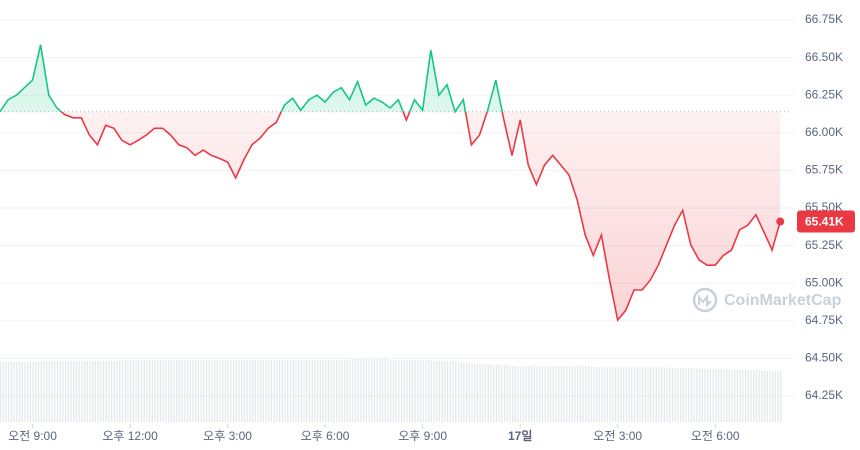 Image resolution: width=860 pixels, height=450 pixels. Describe the element at coordinates (824, 222) in the screenshot. I see `price-tag-label: 65.41K` at that location.